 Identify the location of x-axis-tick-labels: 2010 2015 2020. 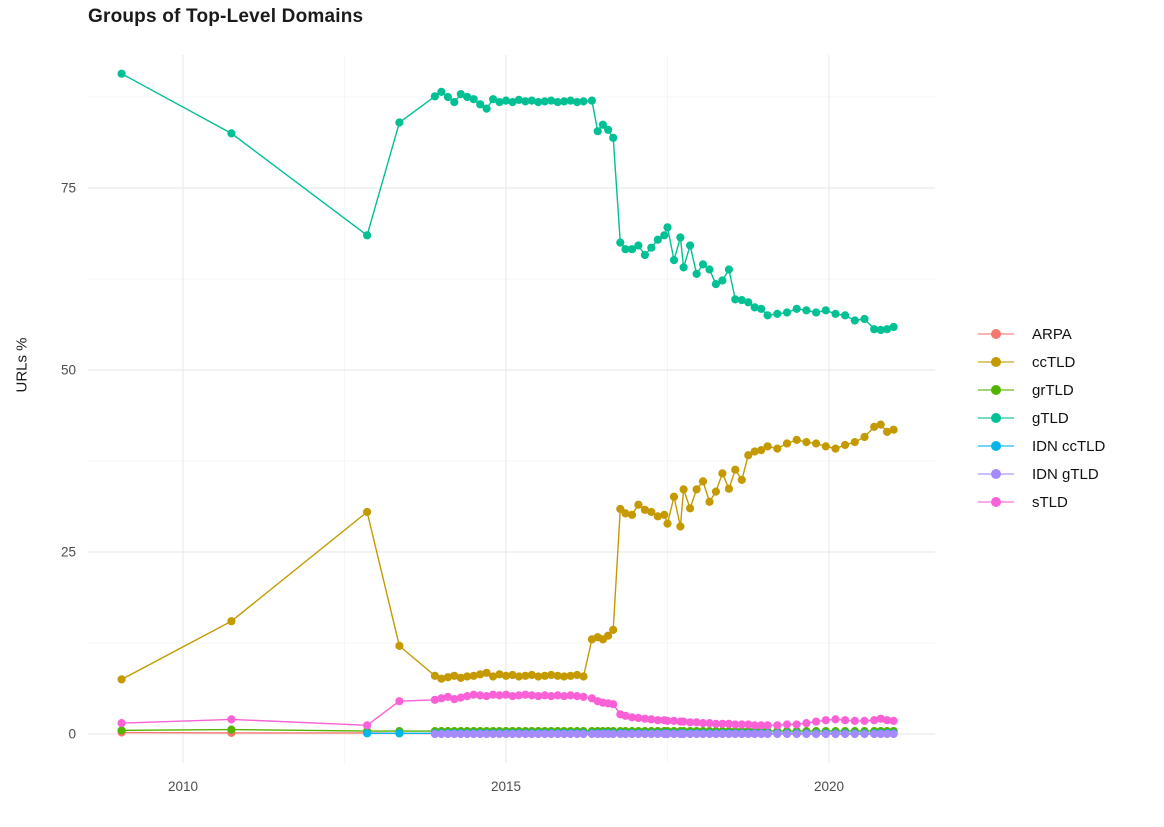
(506, 786).